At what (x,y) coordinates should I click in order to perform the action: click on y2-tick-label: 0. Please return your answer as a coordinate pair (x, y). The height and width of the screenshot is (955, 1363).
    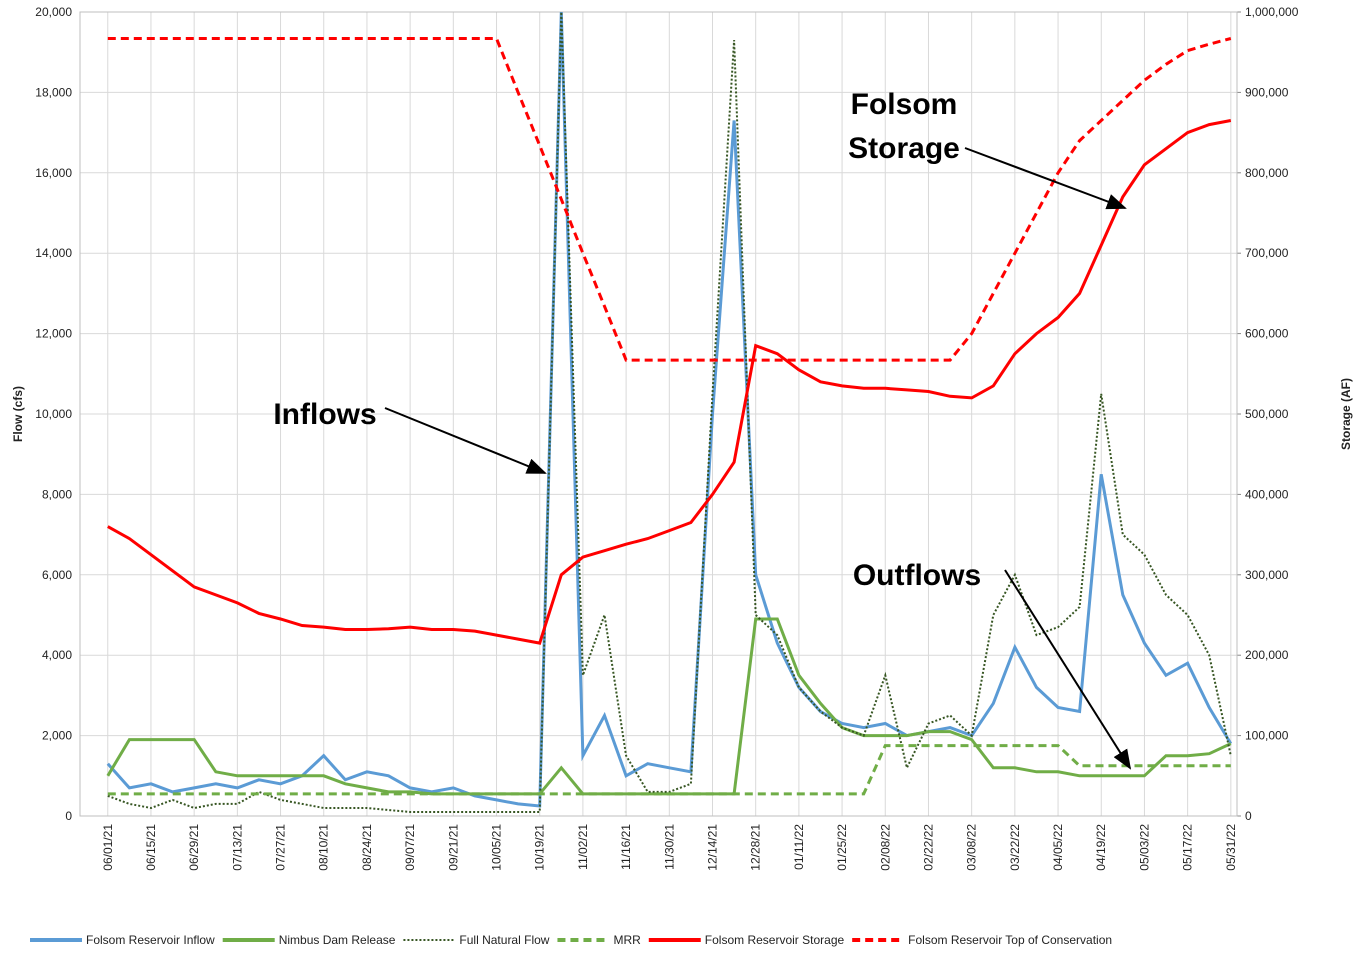
    Looking at the image, I should click on (1248, 816).